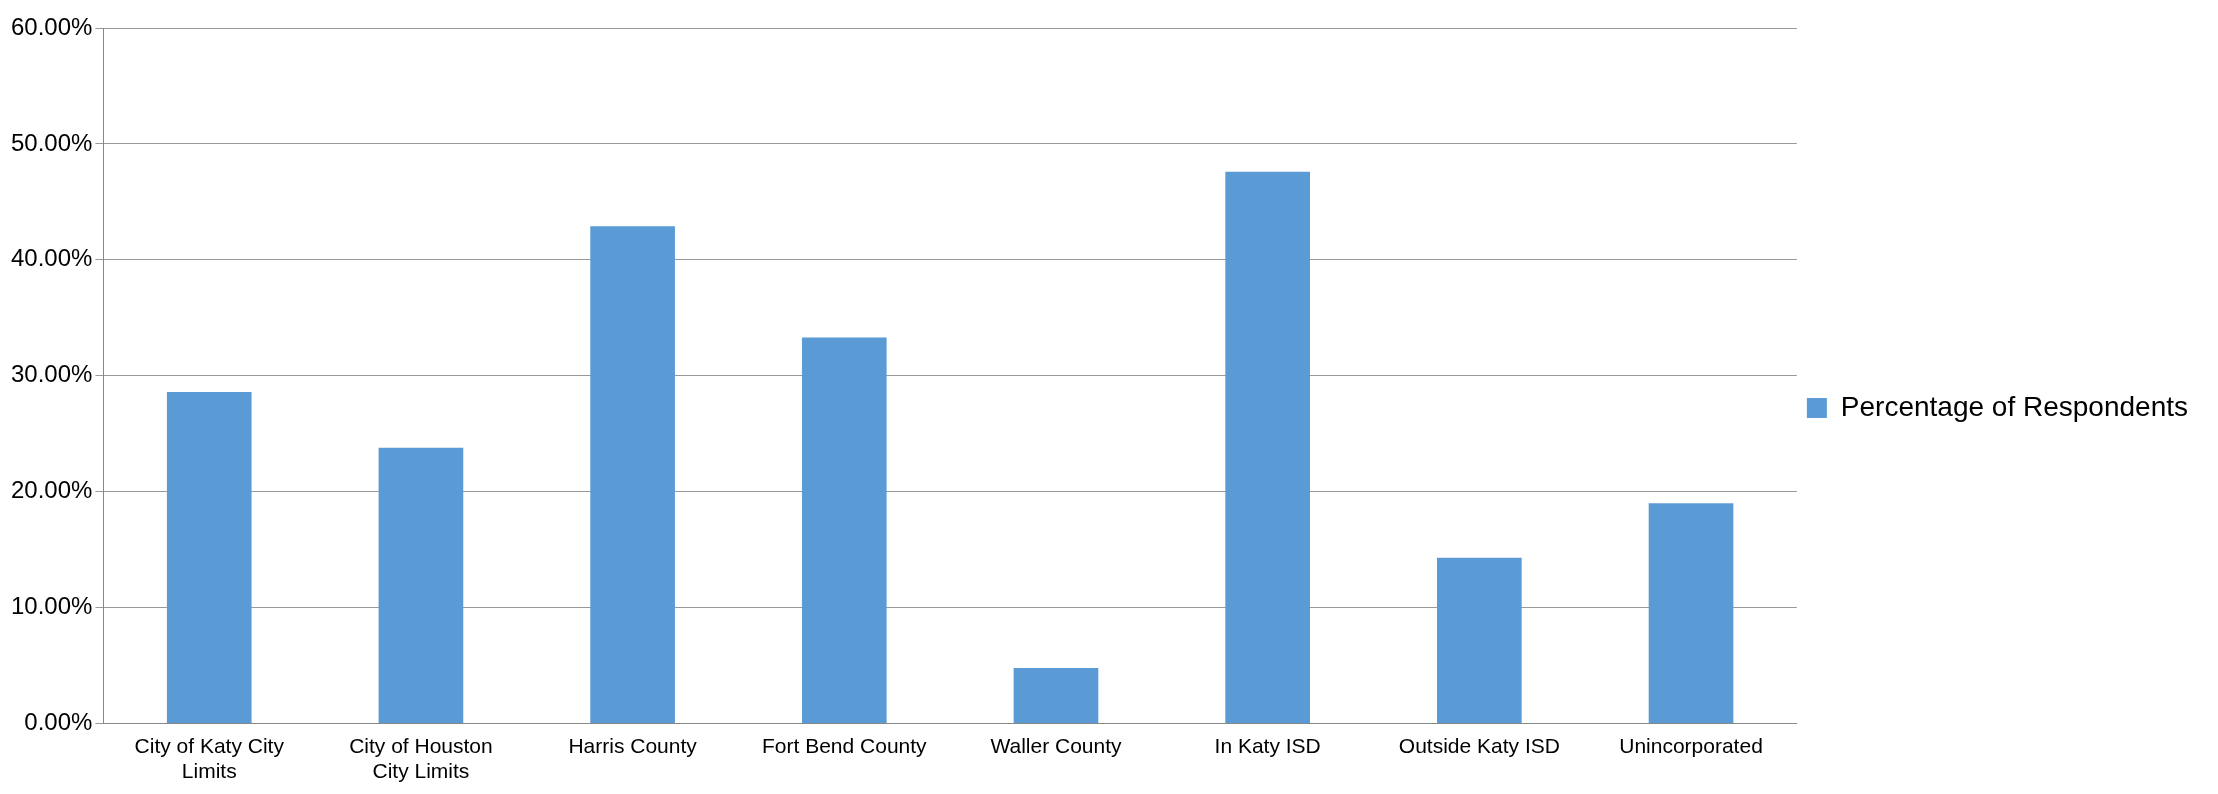  What do you see at coordinates (1267, 745) in the screenshot?
I see `x-tick-label: In Katy ISD` at bounding box center [1267, 745].